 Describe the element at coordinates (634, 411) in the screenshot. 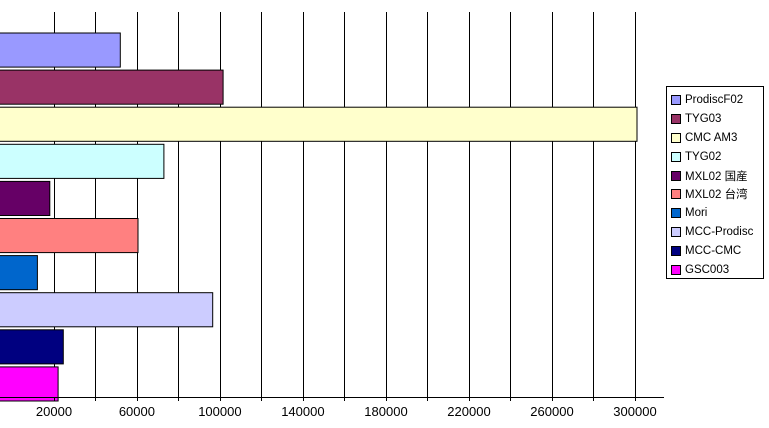

I see `x-tick-label: 300000` at that location.